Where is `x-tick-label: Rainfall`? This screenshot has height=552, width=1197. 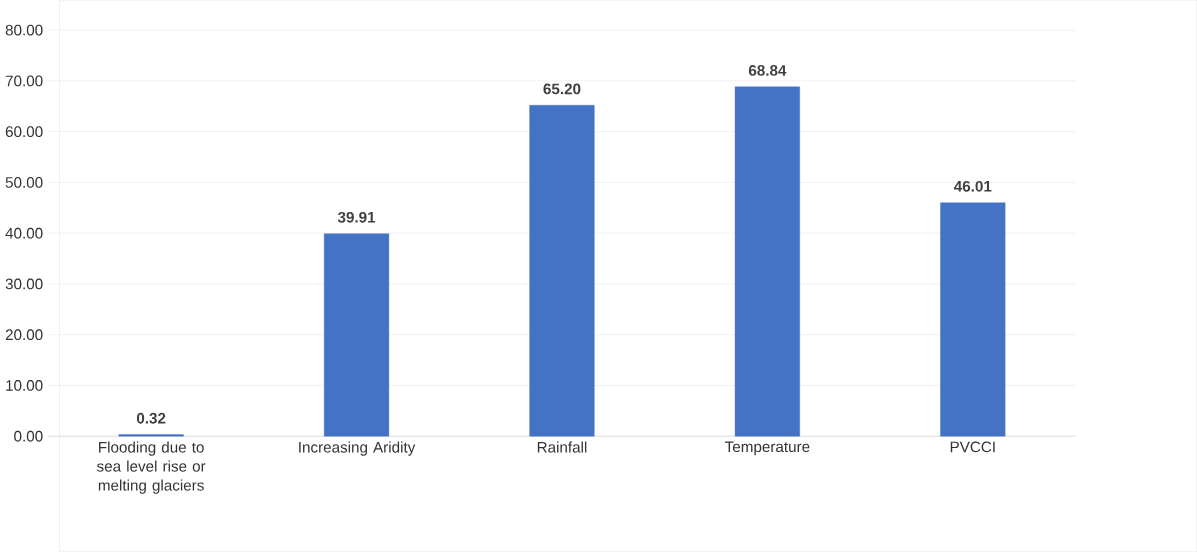
x-tick-label: Rainfall is located at coordinates (562, 447).